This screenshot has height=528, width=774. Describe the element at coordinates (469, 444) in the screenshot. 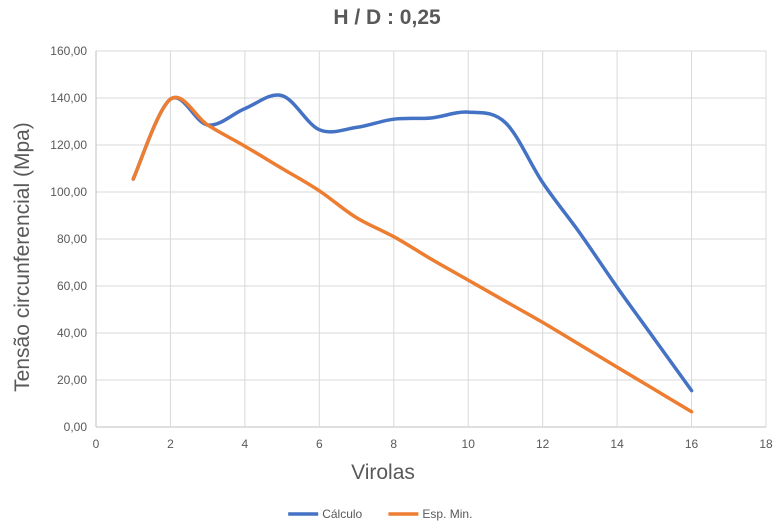

I see `x-tick-label: 10` at that location.